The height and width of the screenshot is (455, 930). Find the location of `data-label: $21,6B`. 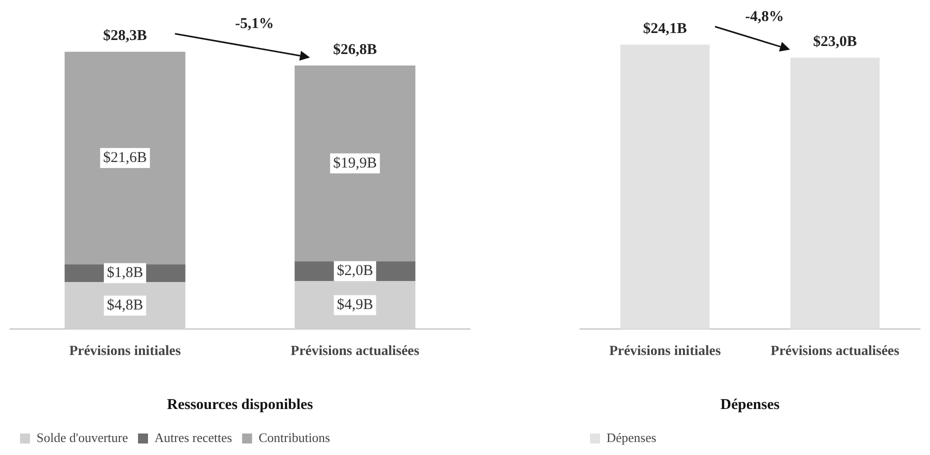

data-label: $21,6B is located at coordinates (125, 158).